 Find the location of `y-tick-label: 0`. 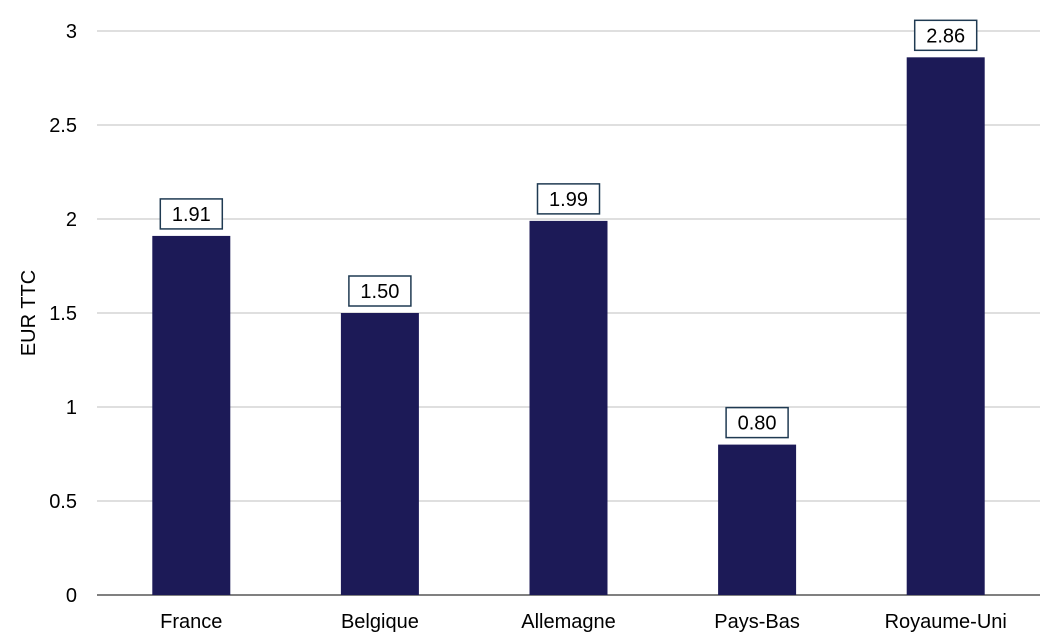

y-tick-label: 0 is located at coordinates (71, 596).